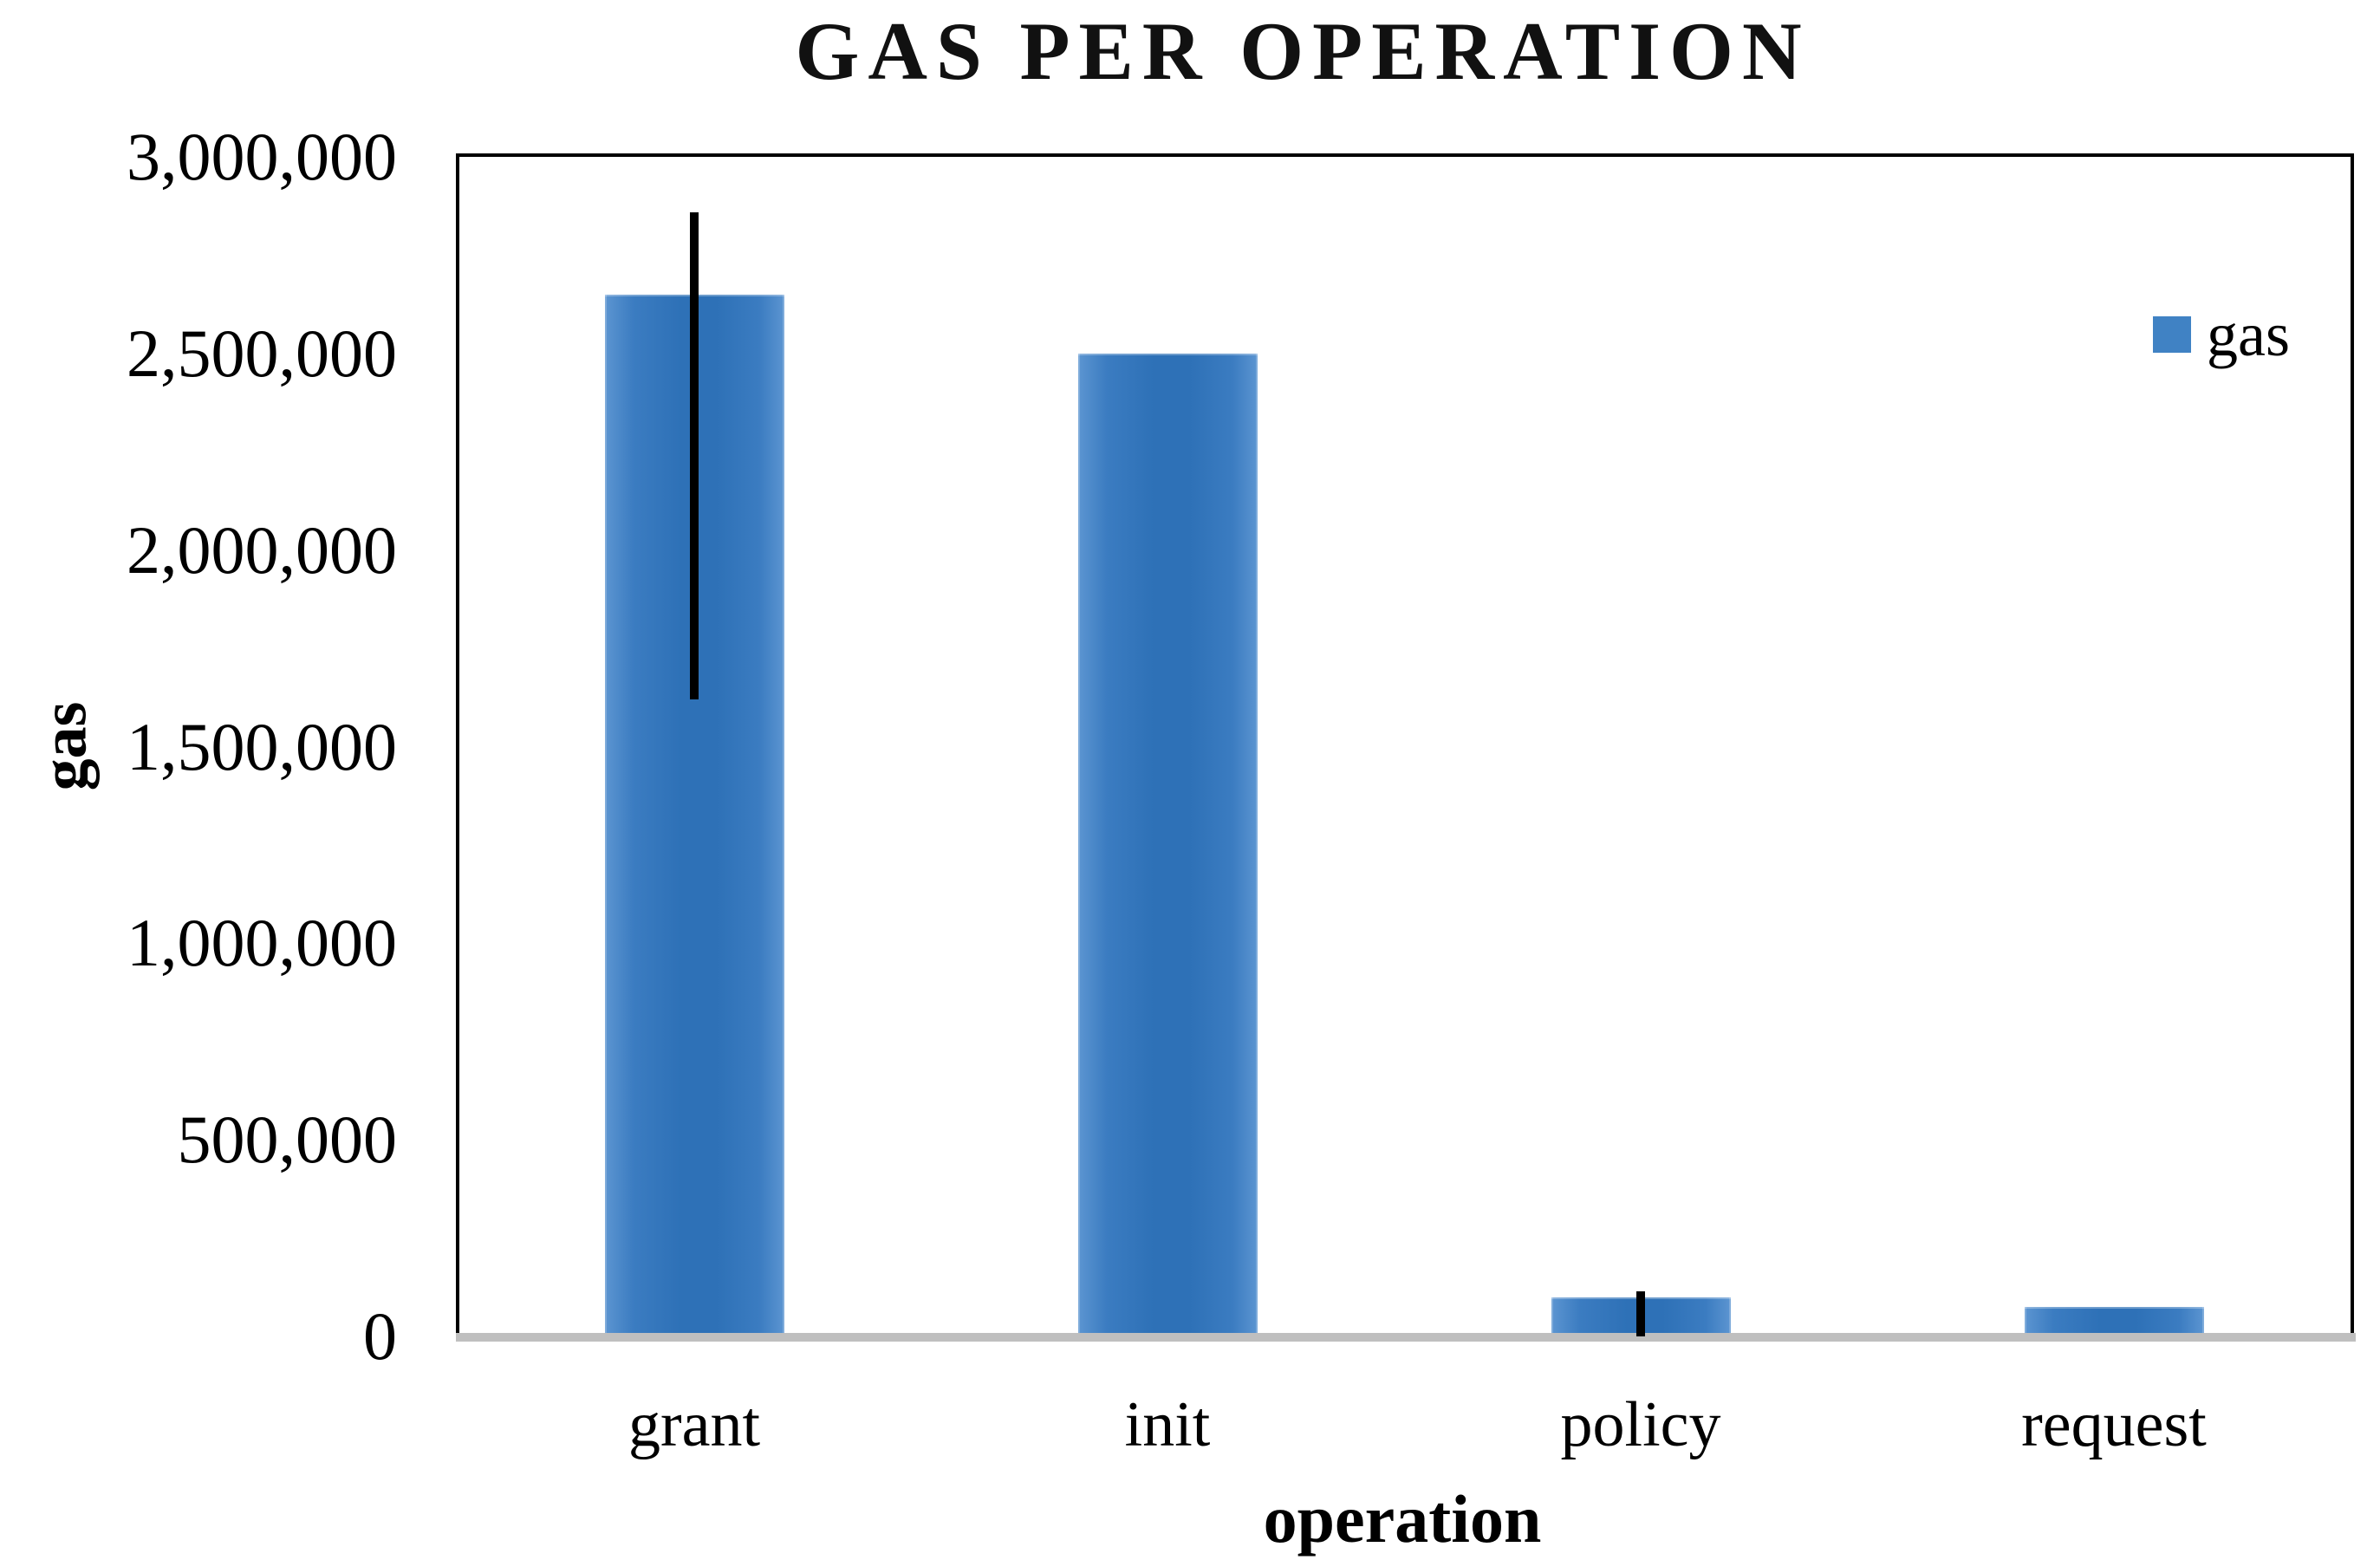 The height and width of the screenshot is (1560, 2380). Describe the element at coordinates (262, 746) in the screenshot. I see `y-tick-label: 1,500,000` at that location.